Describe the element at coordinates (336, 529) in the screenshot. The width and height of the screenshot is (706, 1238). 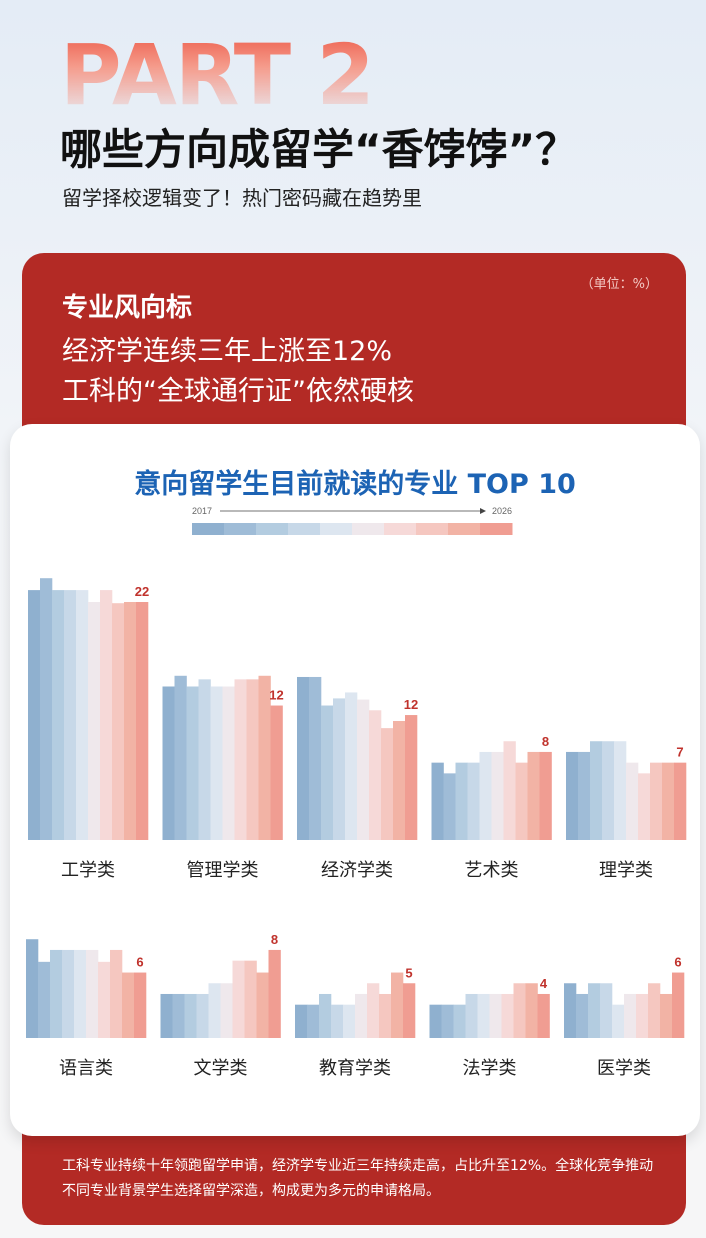
I see `legend-swatch-2021` at that location.